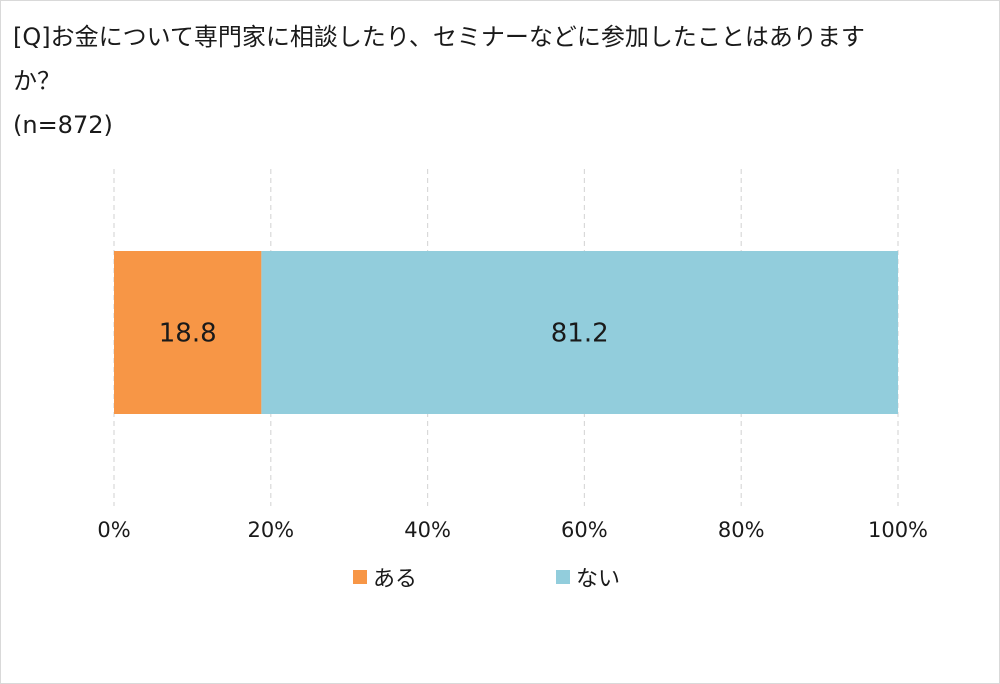 This screenshot has height=684, width=1000. I want to click on x-tick-label-4: 80%, so click(741, 530).